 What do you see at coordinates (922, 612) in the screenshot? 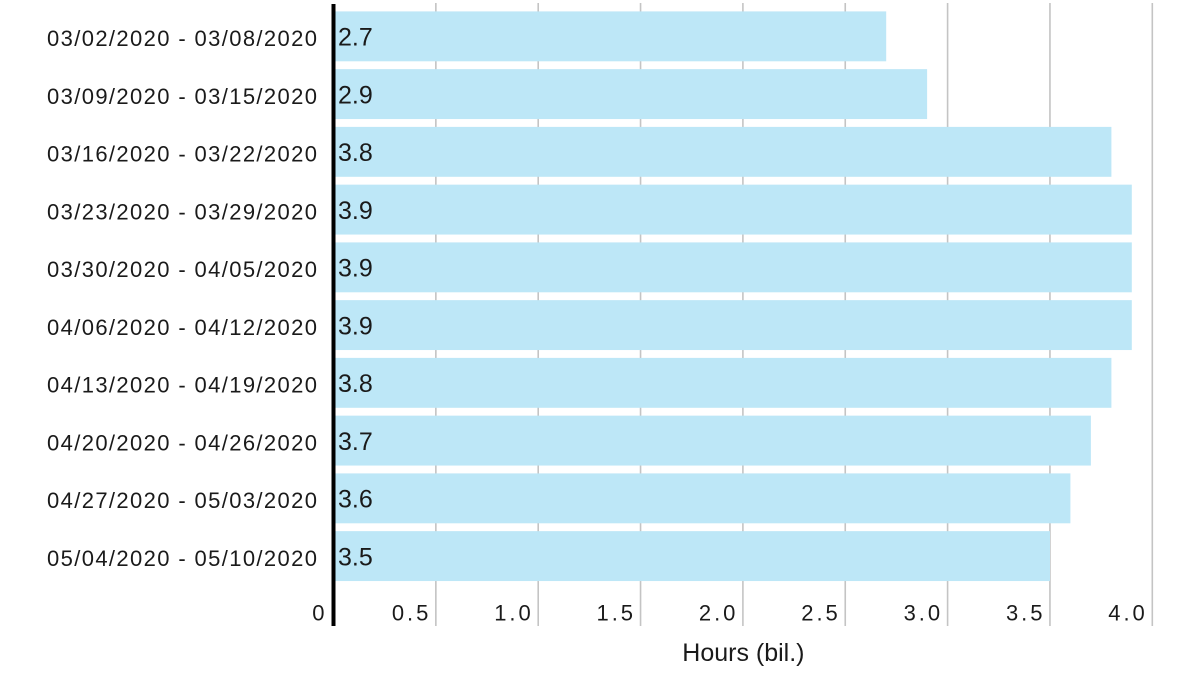
I see `svg-text: 3.0` at bounding box center [922, 612].